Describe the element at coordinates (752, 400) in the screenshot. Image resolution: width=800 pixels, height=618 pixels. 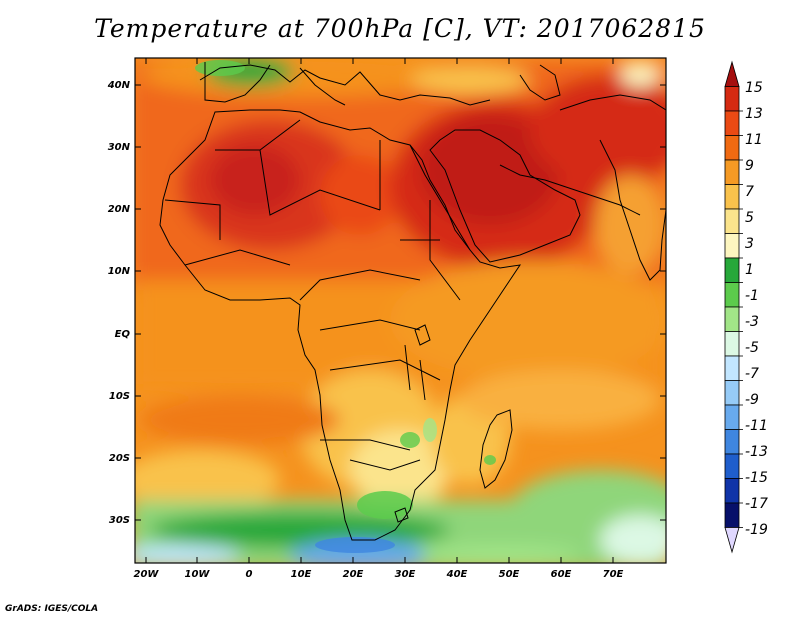
I see `colorbar-label: -9` at that location.